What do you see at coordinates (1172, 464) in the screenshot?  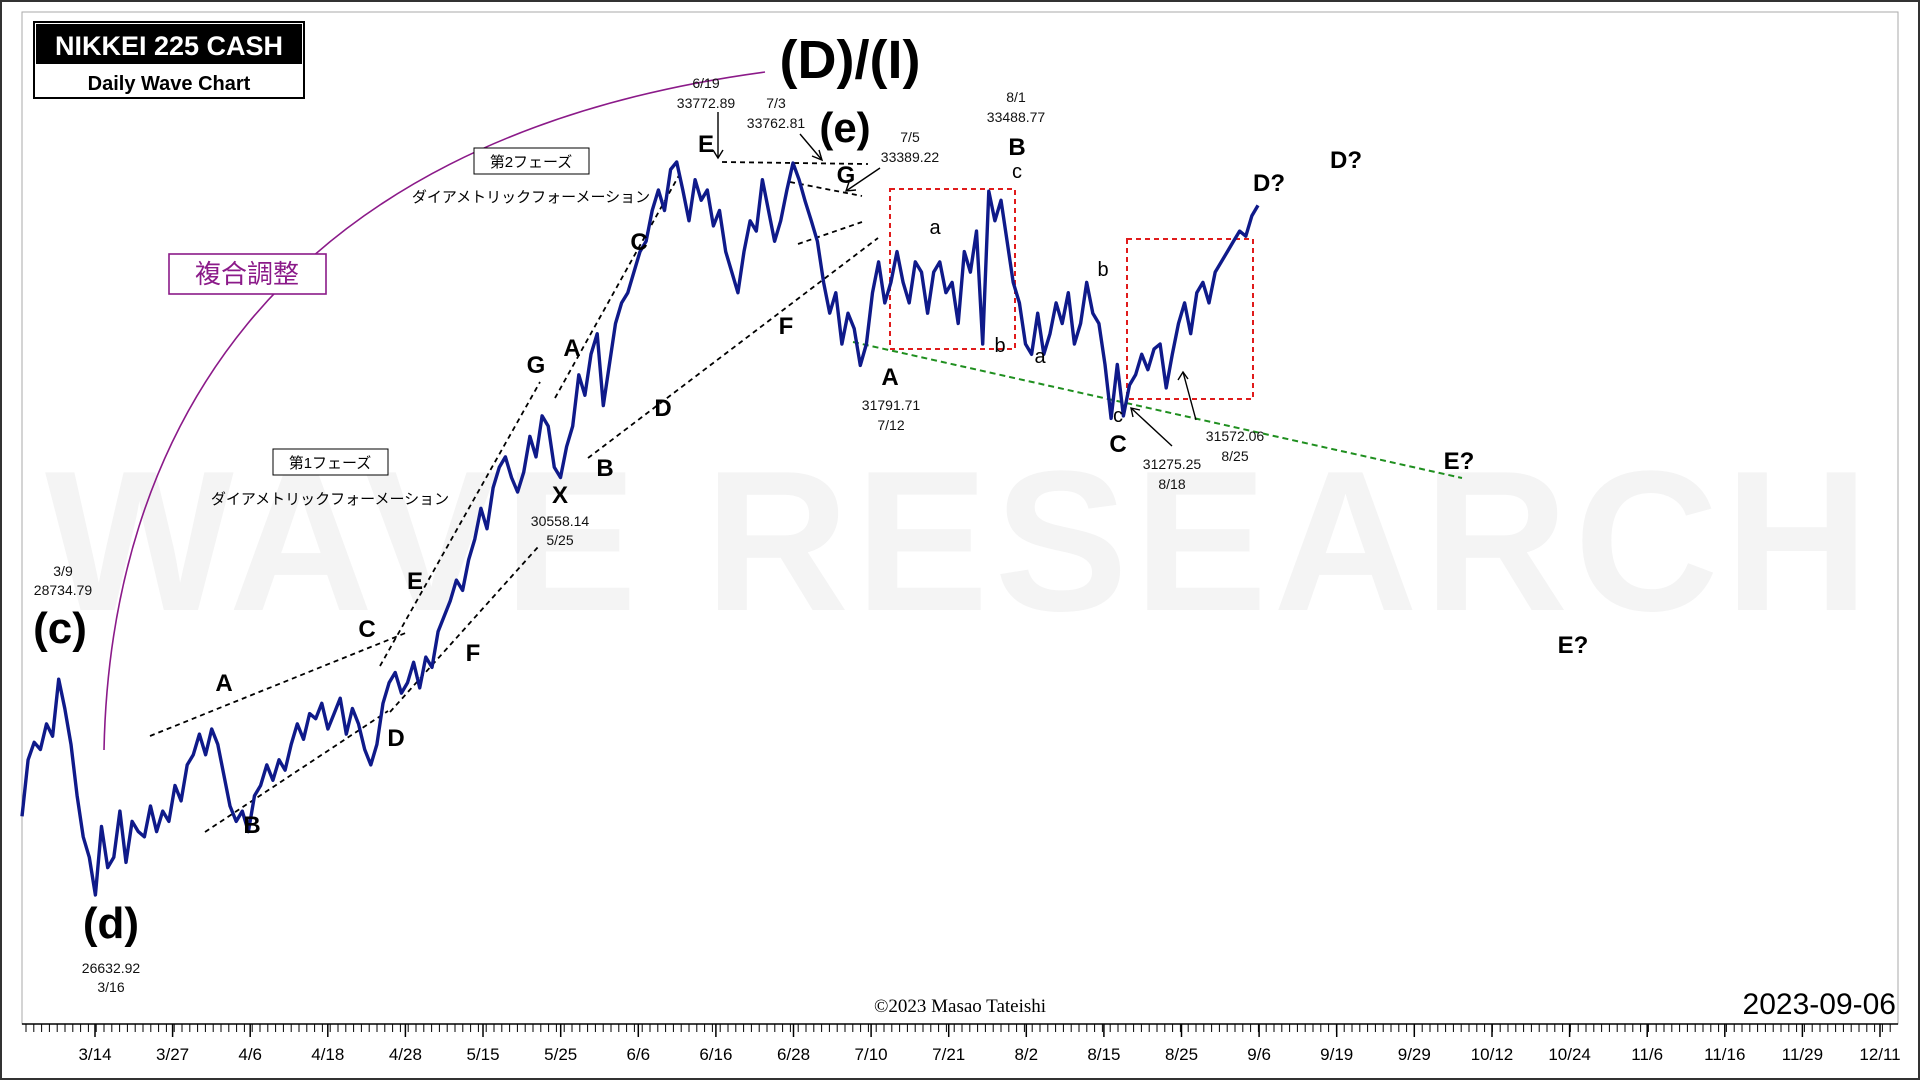 I see `price-value-8: 31275.25` at bounding box center [1172, 464].